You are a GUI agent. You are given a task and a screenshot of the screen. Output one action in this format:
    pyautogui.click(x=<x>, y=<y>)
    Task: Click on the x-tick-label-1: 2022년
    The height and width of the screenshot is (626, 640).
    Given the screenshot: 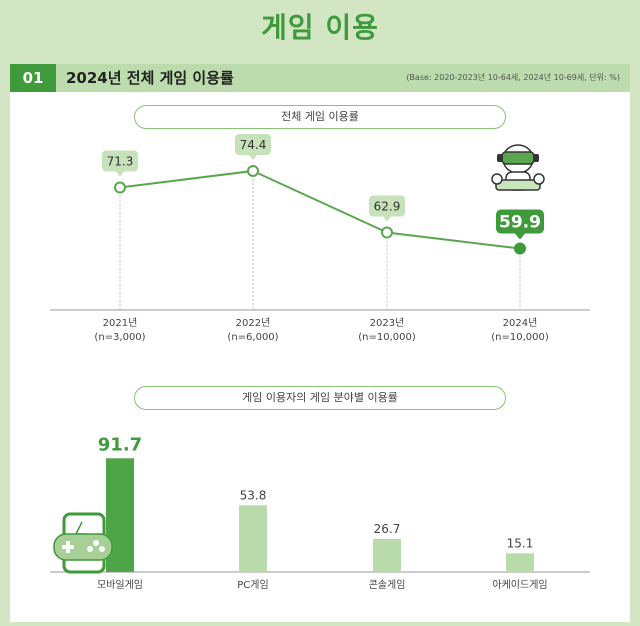 What is the action you would take?
    pyautogui.click(x=253, y=323)
    